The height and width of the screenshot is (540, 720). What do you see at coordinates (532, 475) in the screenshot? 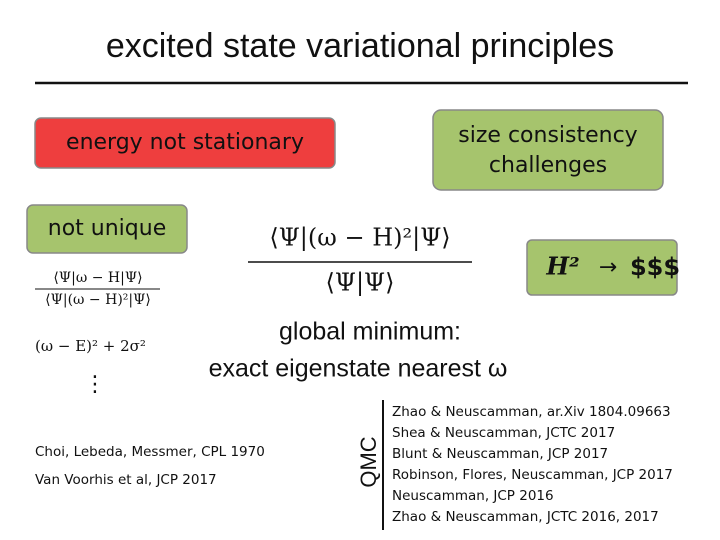
I see `qmc-ref: Robinson, Flores, Neuscamman, JCP 2017` at bounding box center [532, 475].